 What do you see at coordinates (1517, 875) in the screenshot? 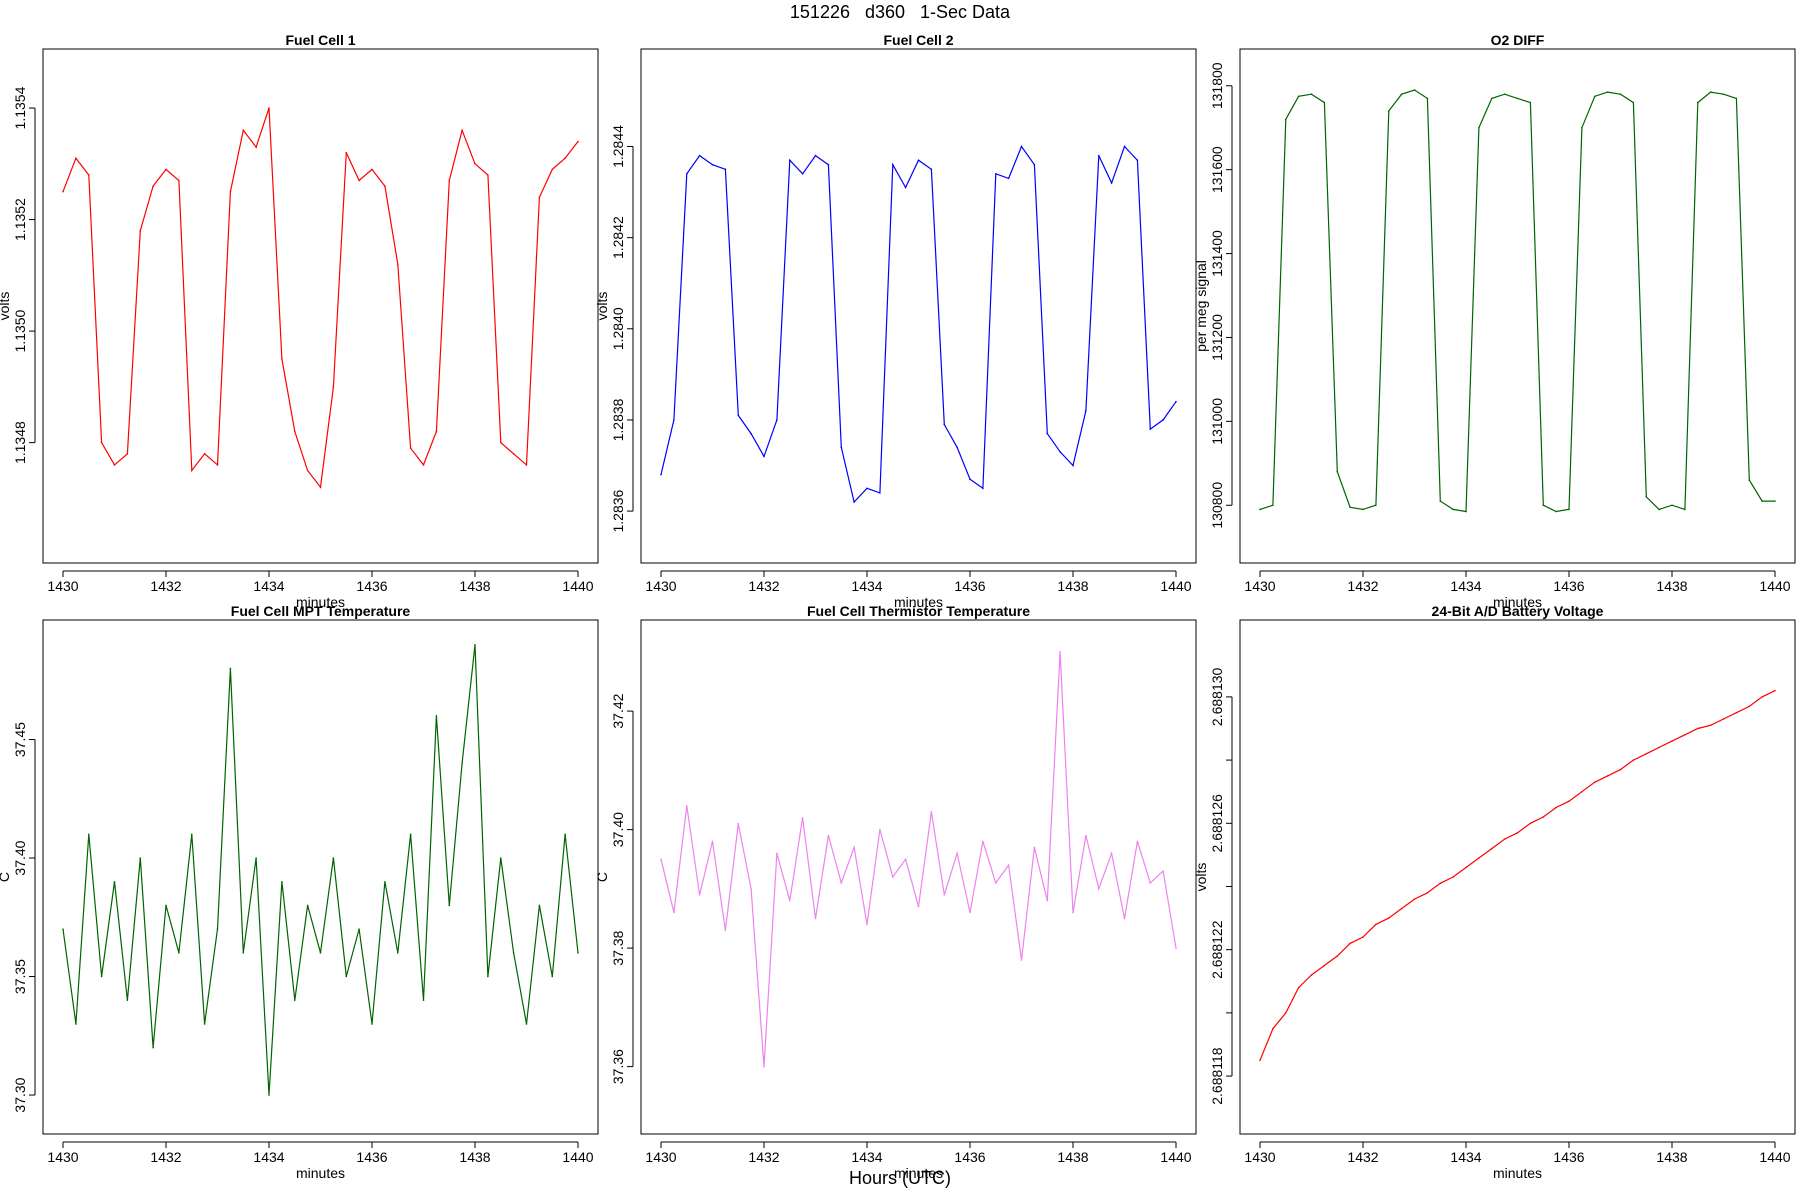
I see `series-line-battery-voltage` at bounding box center [1517, 875].